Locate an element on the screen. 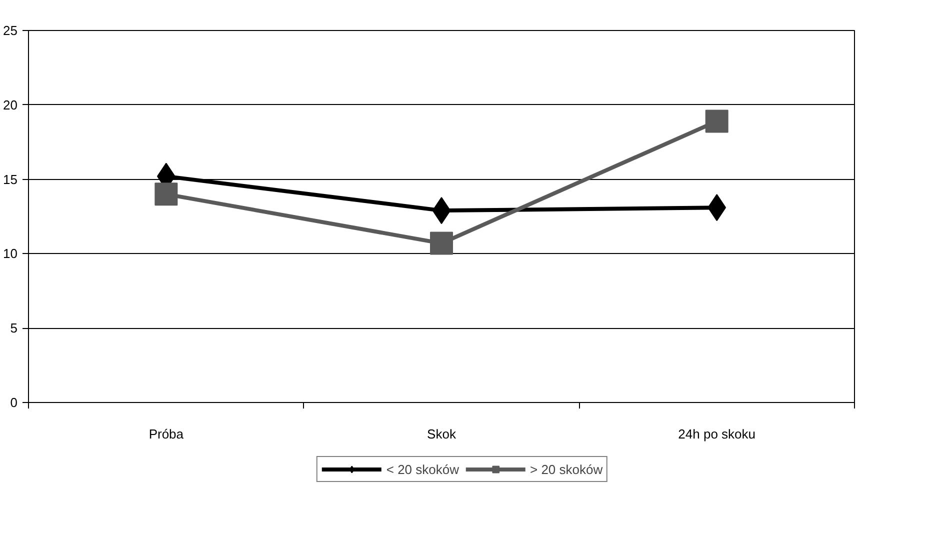 The width and height of the screenshot is (928, 542). y-tick-label: 25 is located at coordinates (10, 30).